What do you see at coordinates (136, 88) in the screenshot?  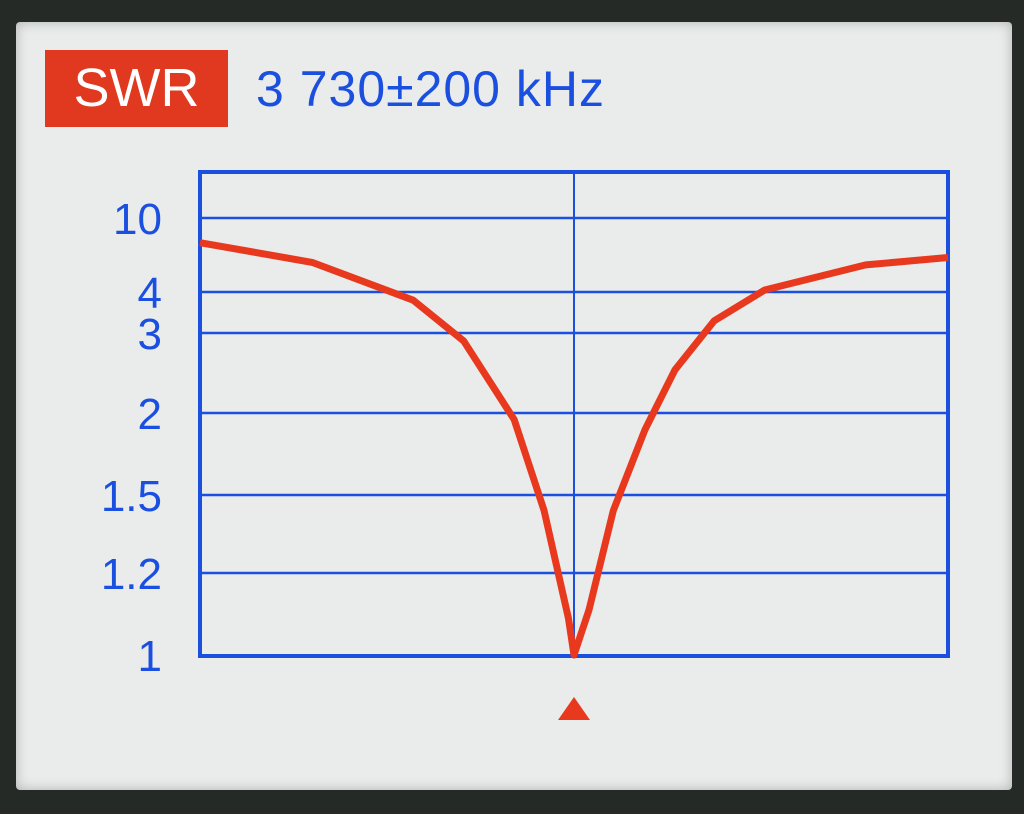 I see `mode-badge: SWR` at bounding box center [136, 88].